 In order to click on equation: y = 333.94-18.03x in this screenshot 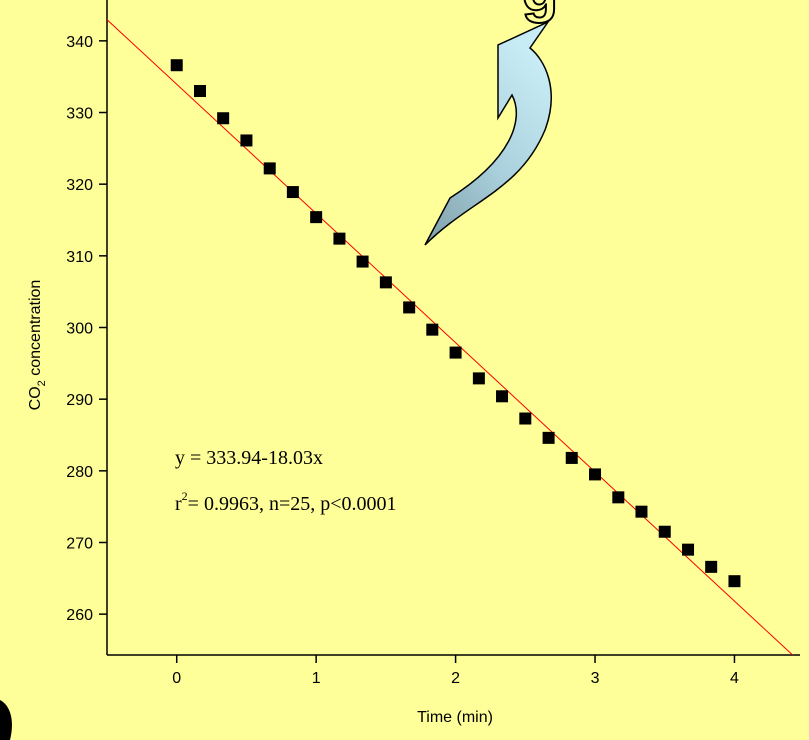, I will do `click(249, 458)`.